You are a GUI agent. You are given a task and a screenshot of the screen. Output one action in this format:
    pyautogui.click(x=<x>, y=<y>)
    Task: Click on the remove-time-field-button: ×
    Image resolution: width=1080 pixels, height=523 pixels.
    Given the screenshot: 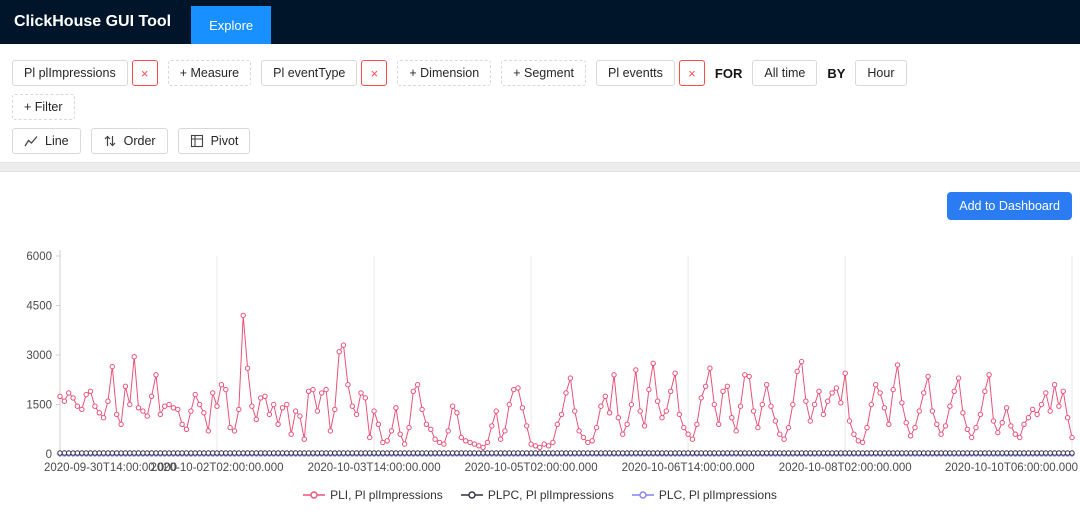 What is the action you would take?
    pyautogui.click(x=691, y=73)
    